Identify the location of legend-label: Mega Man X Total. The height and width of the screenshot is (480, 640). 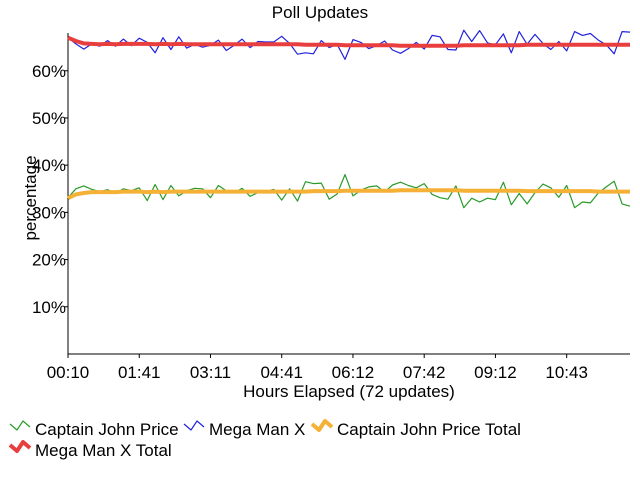
(103, 450).